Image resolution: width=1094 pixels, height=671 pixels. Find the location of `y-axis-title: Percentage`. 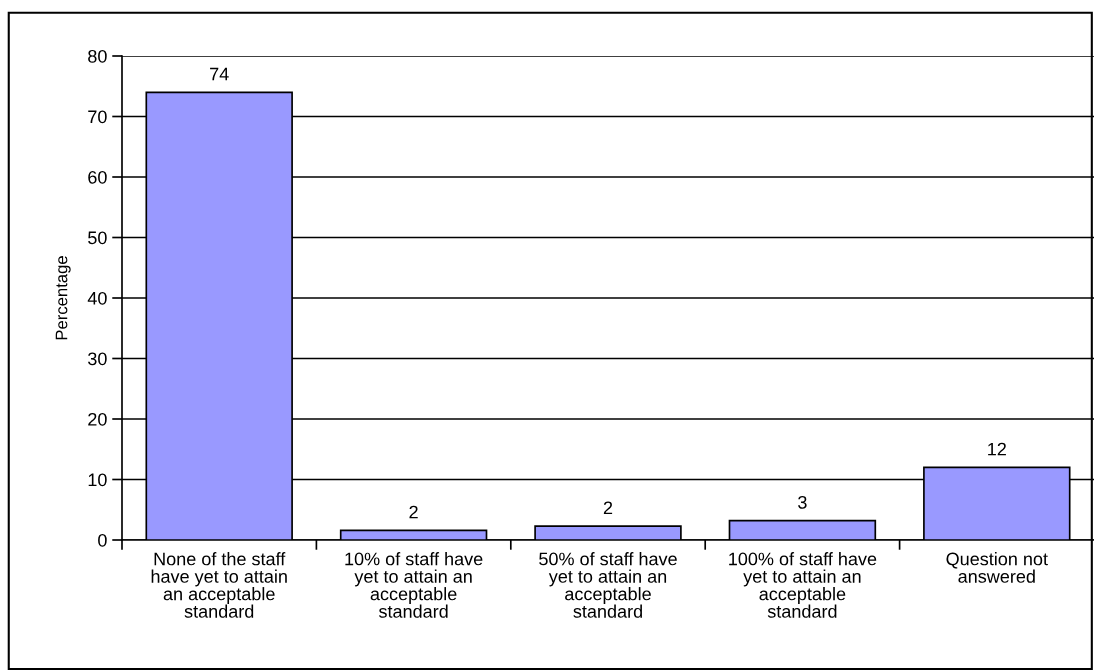

y-axis-title: Percentage is located at coordinates (63, 298).